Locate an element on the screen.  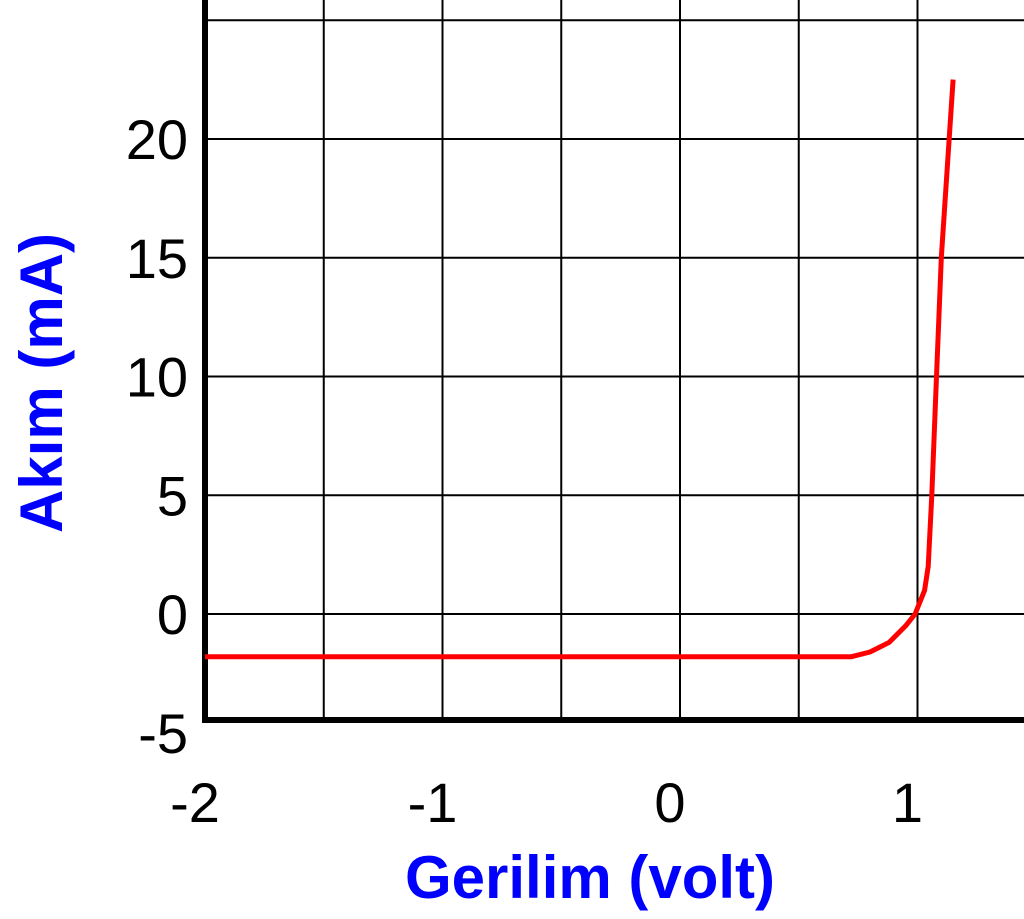
y-tick-label: 10 is located at coordinates (157, 377).